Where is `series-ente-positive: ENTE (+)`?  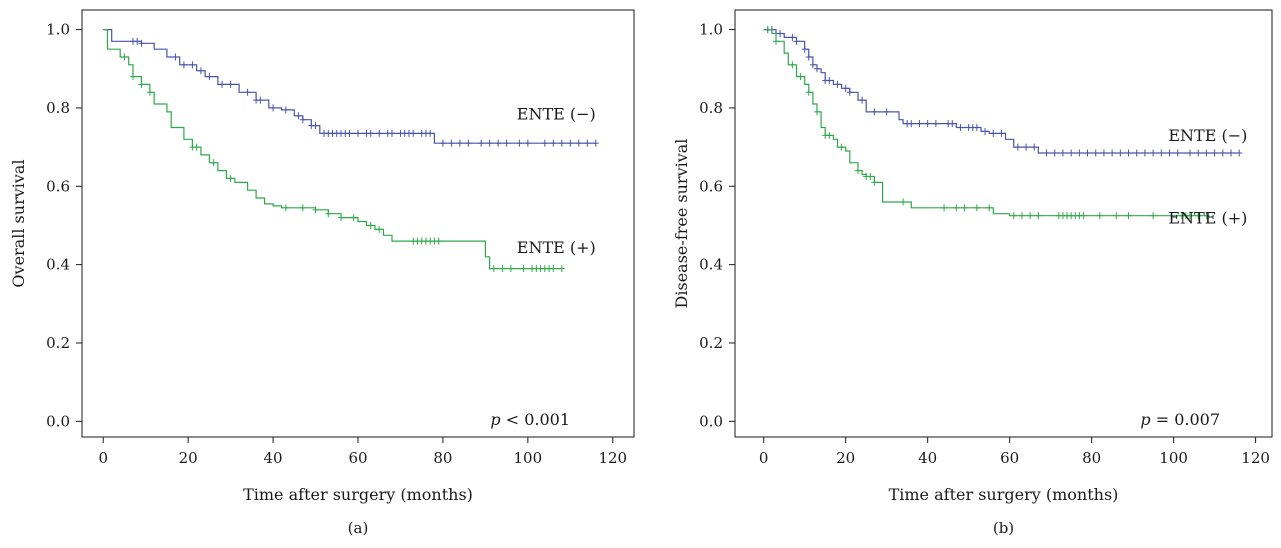
series-ente-positive: ENTE (+) is located at coordinates (1005, 128).